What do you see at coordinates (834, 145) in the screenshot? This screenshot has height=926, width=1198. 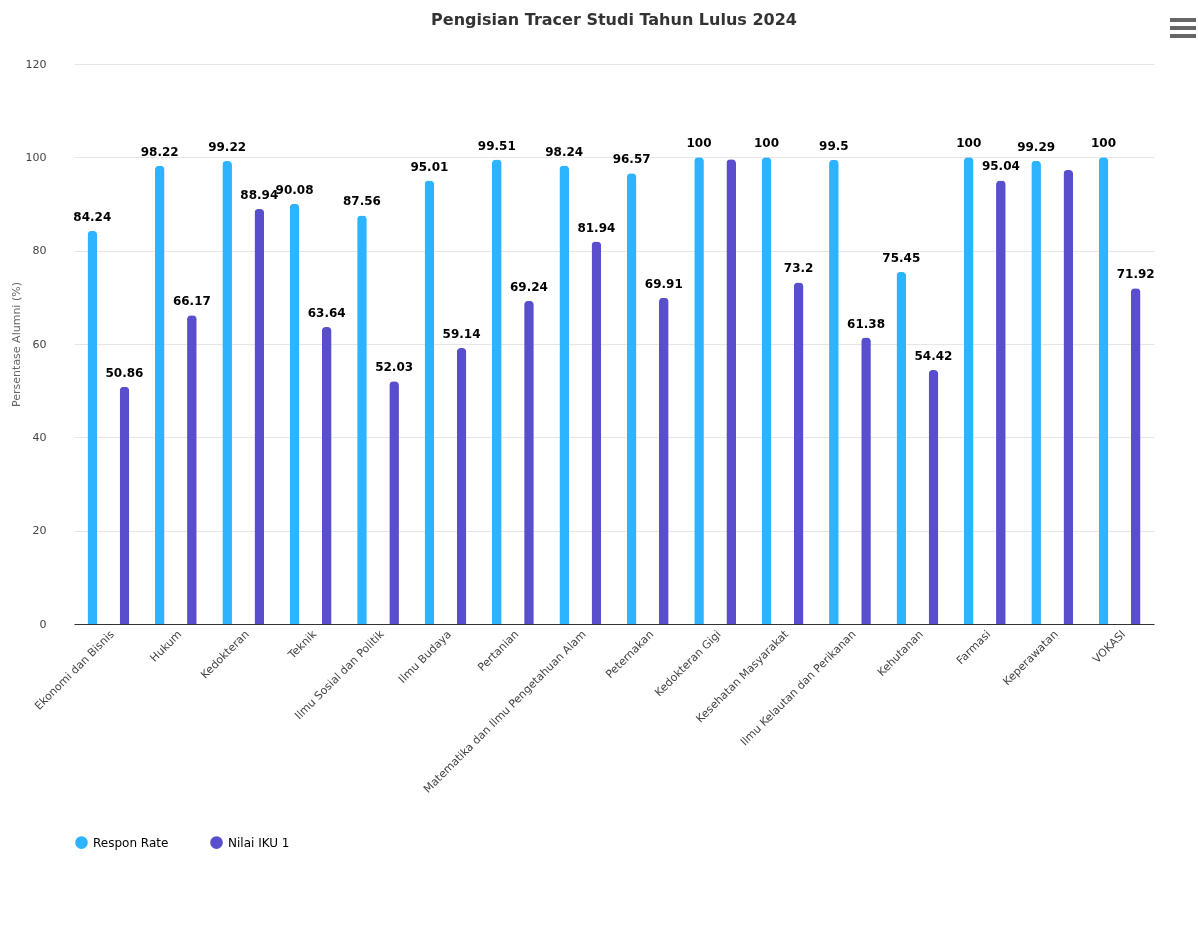 I see `data-label: 99.5` at bounding box center [834, 145].